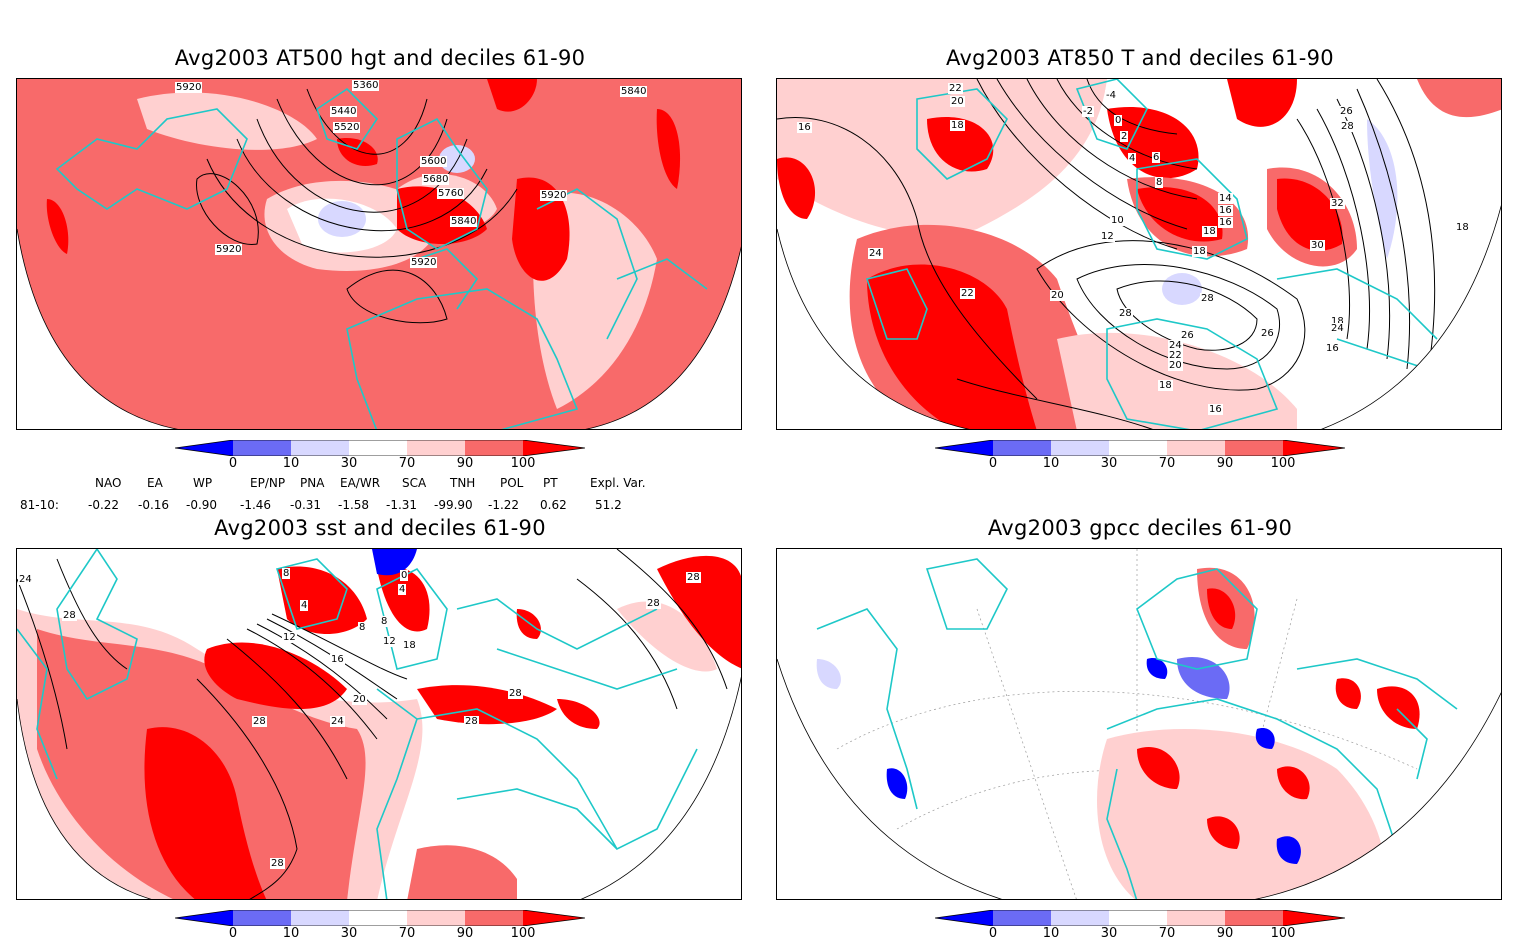 This screenshot has width=1520, height=944. Describe the element at coordinates (1124, 136) in the screenshot. I see `contour-label: 2` at that location.